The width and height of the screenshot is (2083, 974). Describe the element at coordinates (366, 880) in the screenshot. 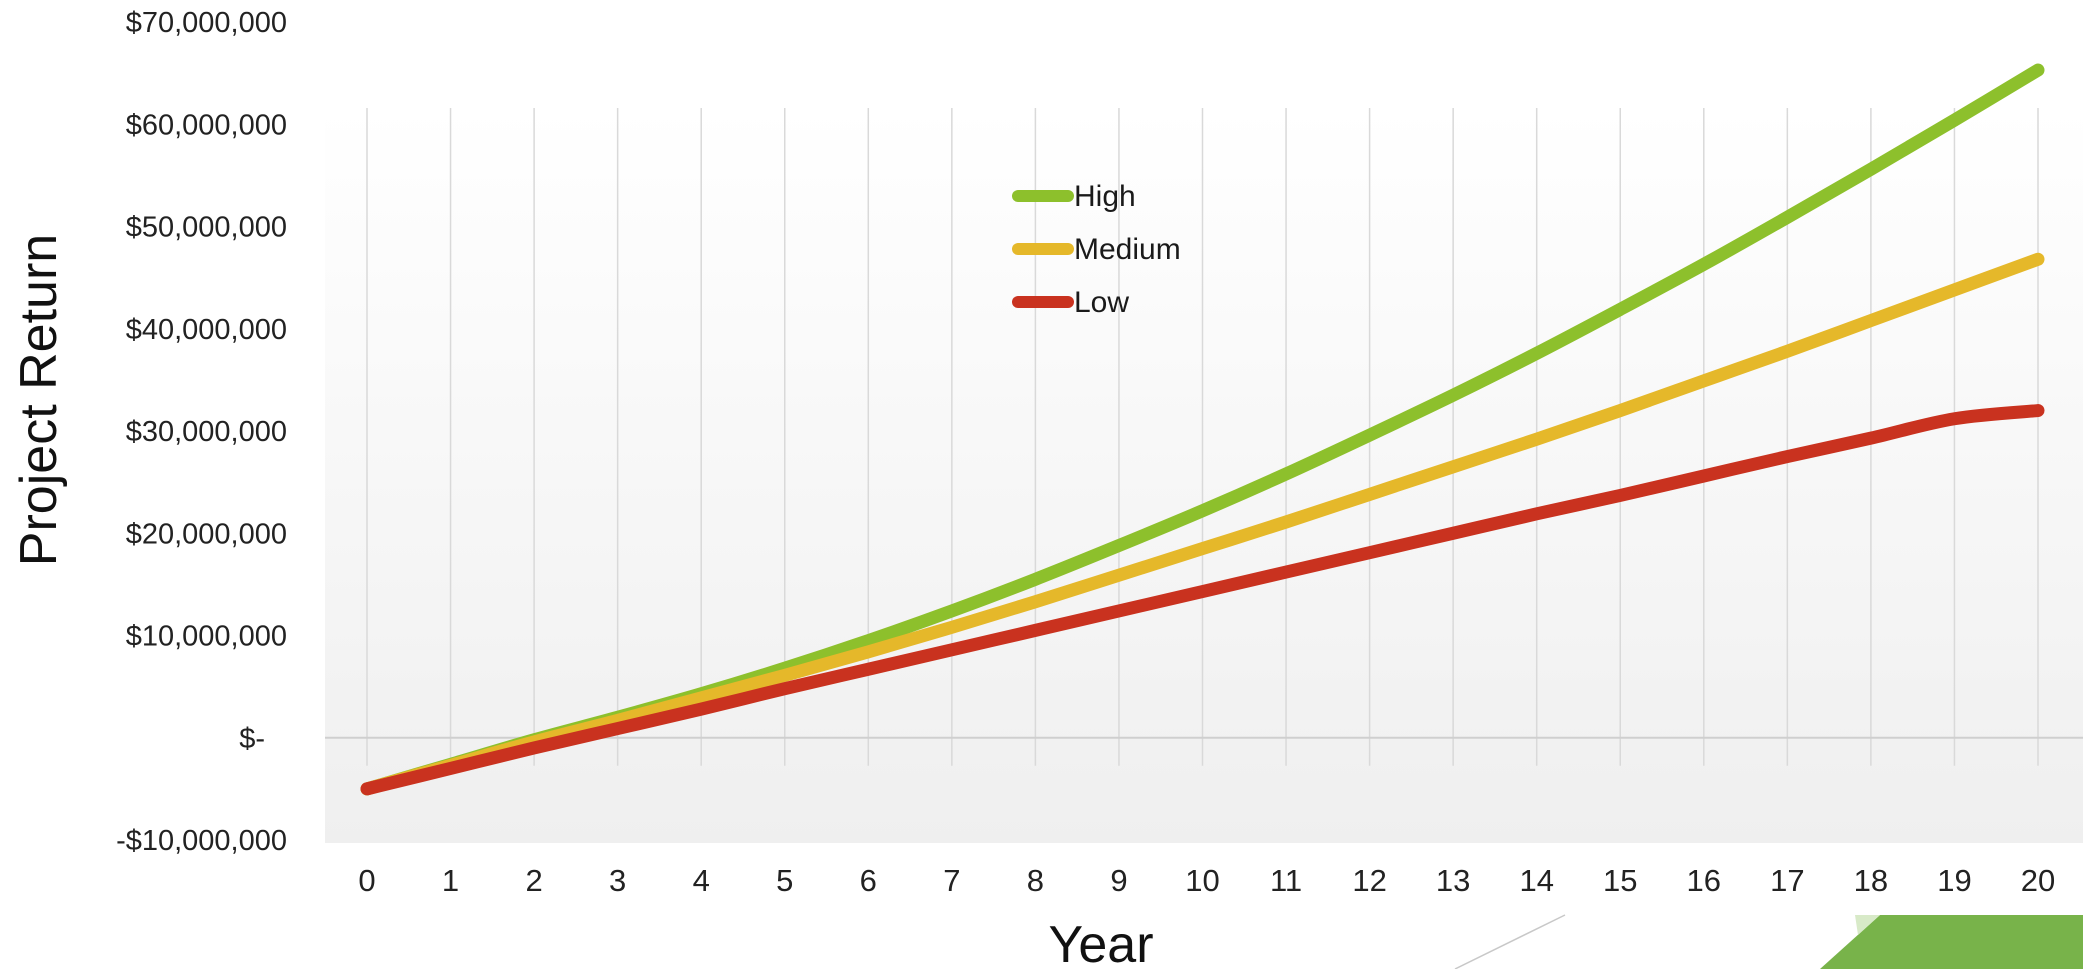

I see `x-tick-label: 0` at that location.